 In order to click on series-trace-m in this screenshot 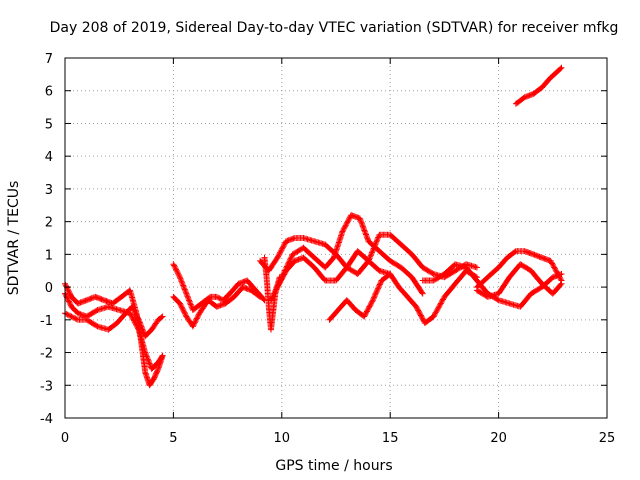, I will do `click(519, 280)`.